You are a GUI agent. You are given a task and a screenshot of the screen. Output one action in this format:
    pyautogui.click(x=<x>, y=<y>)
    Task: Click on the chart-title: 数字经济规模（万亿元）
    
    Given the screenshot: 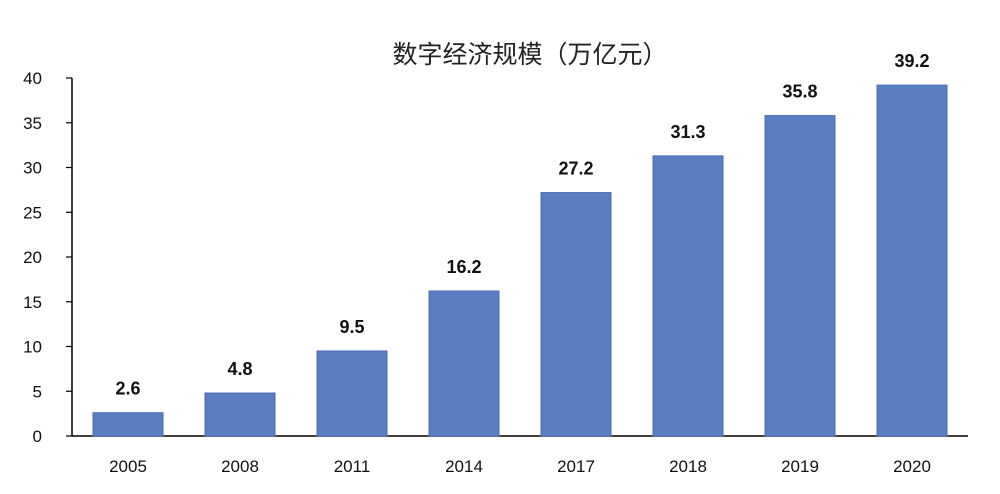 What is the action you would take?
    pyautogui.click(x=529, y=54)
    